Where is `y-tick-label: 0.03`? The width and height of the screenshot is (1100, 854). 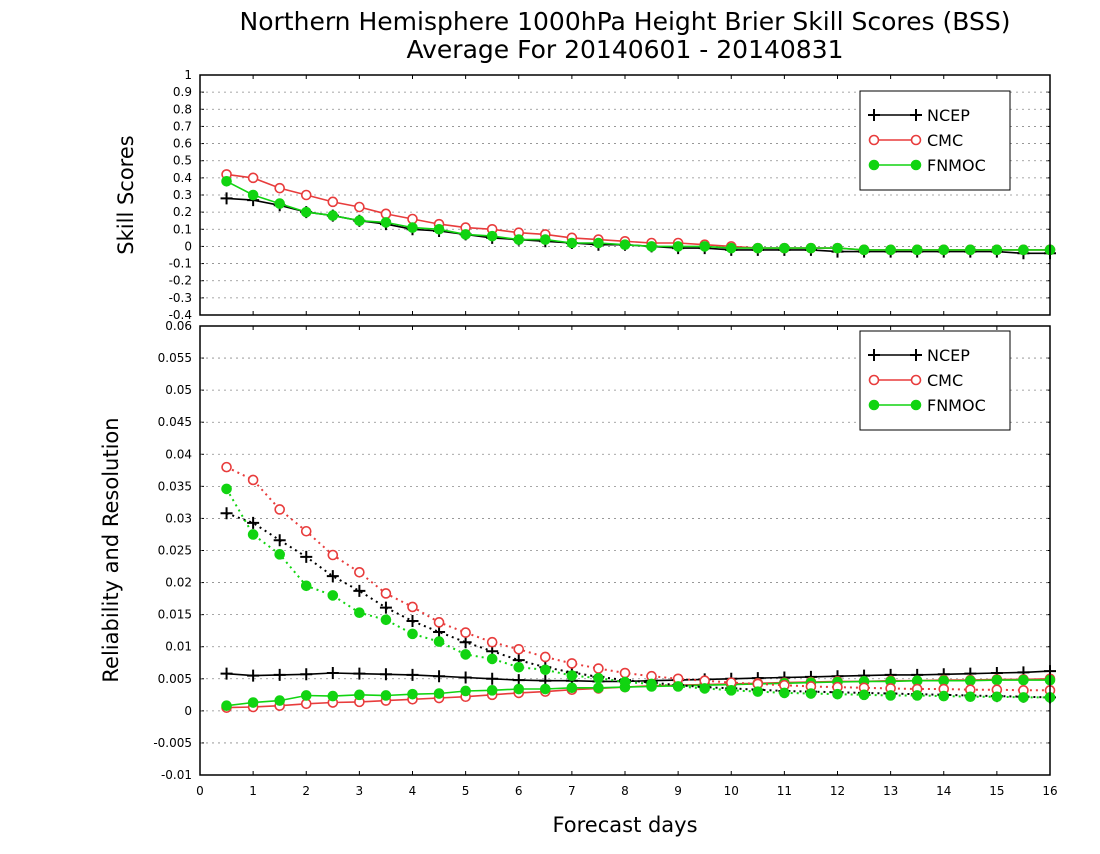 y-tick-label: 0.03 is located at coordinates (178, 518).